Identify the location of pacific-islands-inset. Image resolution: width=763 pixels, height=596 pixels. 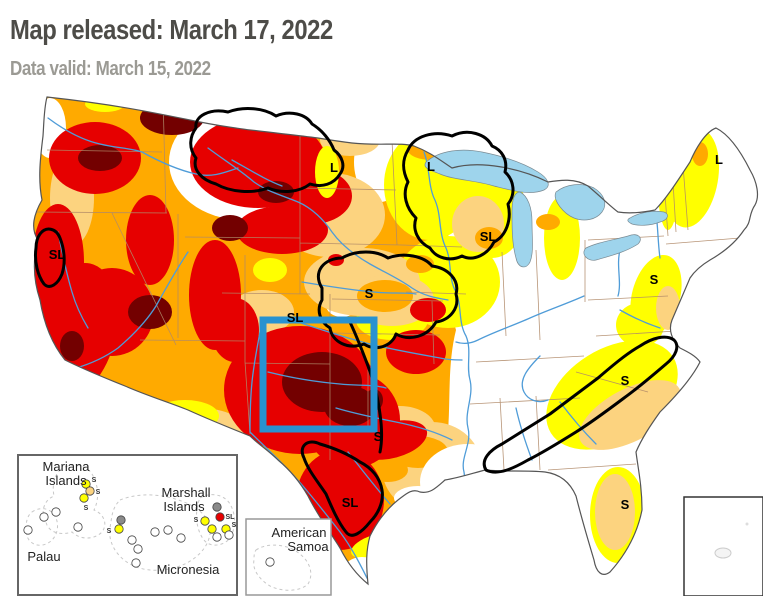
(127, 525).